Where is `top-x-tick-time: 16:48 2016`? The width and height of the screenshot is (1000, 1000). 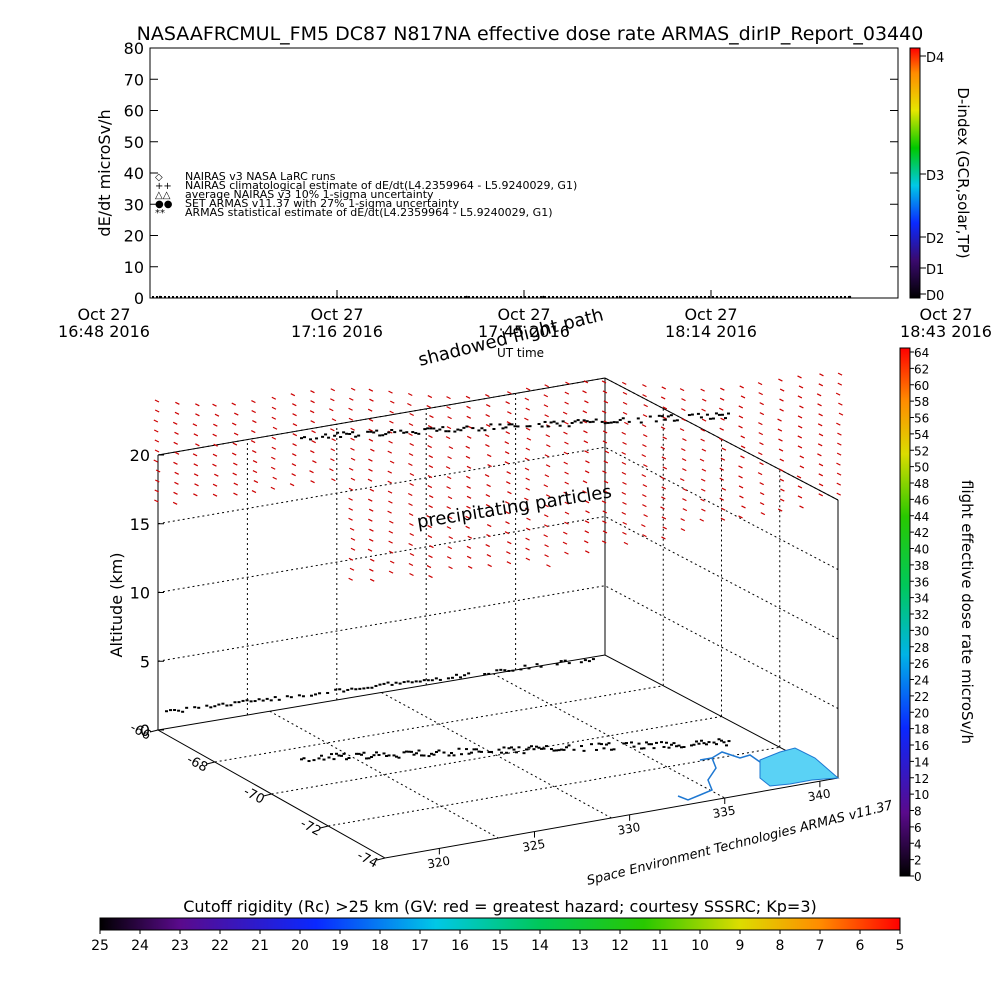
top-x-tick-time: 16:48 2016 is located at coordinates (104, 331).